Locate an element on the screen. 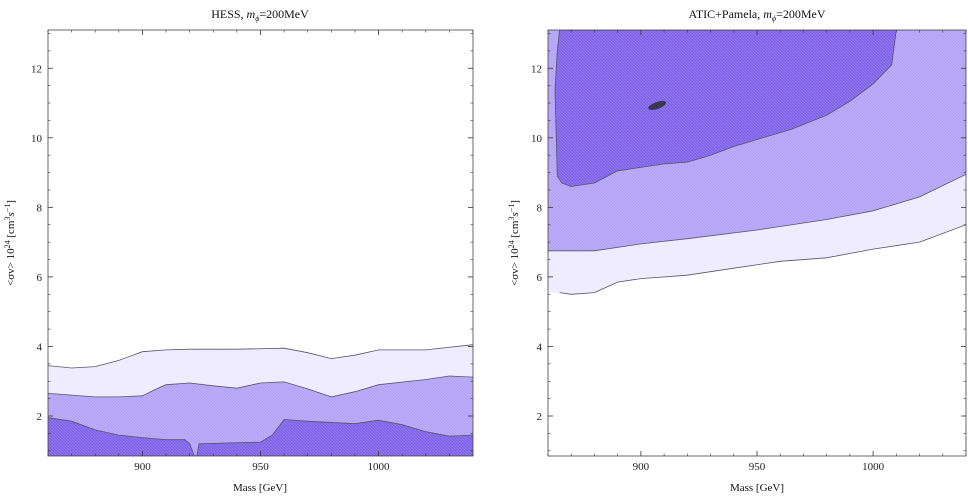  panel-title: HESS, mϕ=200MeV is located at coordinates (260, 15).